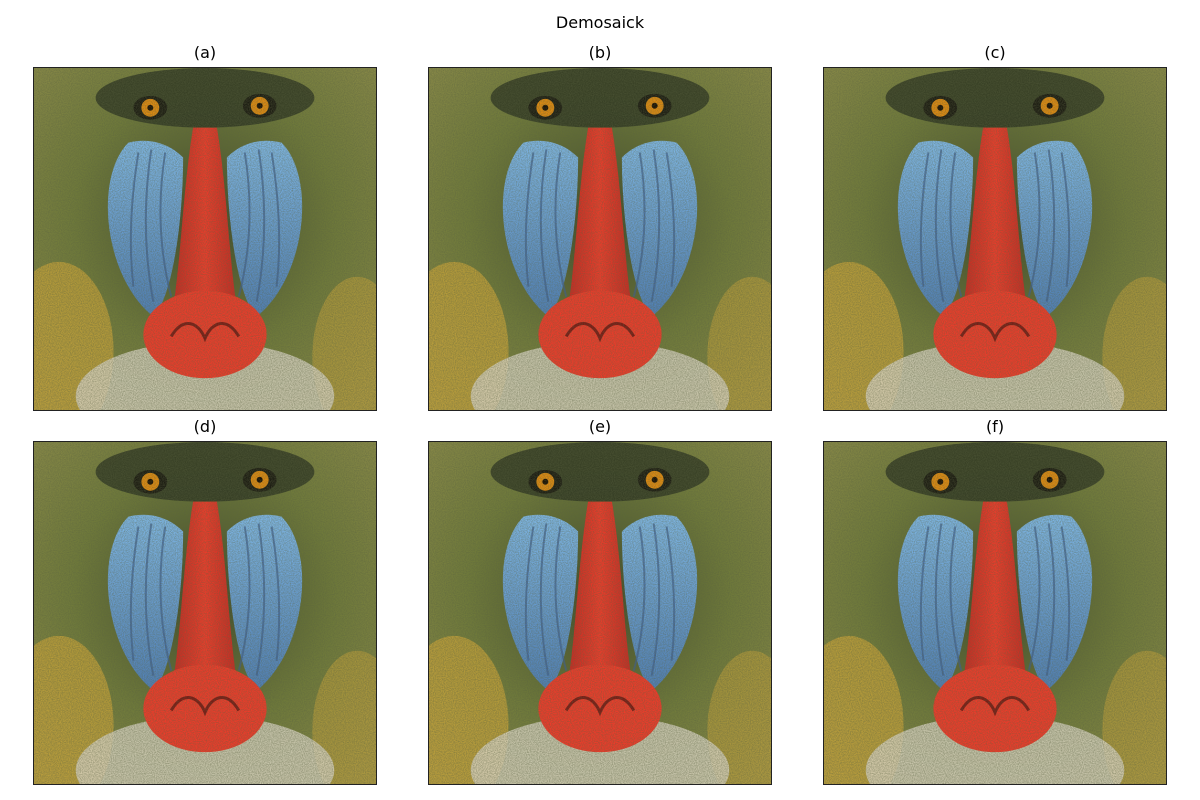 This screenshot has height=800, width=1200. I want to click on panel-title-b: (b), so click(600, 52).